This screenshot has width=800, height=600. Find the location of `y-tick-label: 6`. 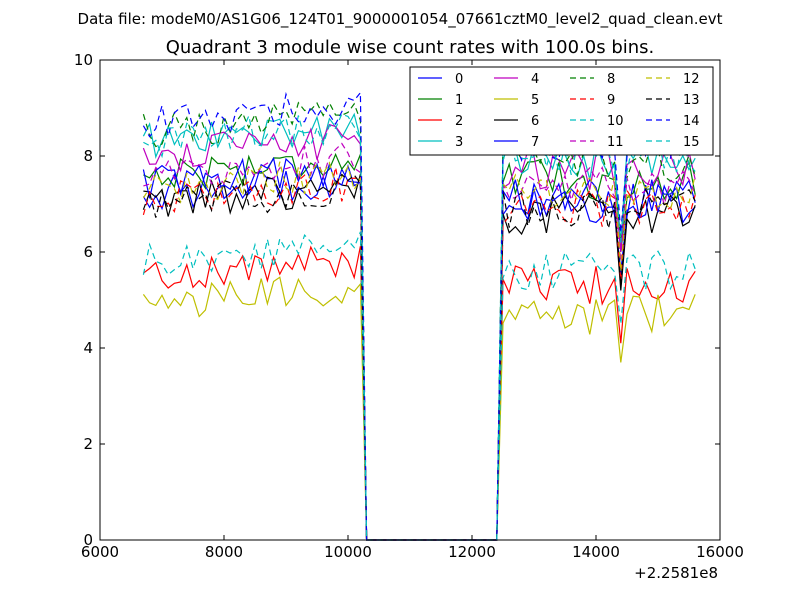

y-tick-label: 6 is located at coordinates (88, 252).